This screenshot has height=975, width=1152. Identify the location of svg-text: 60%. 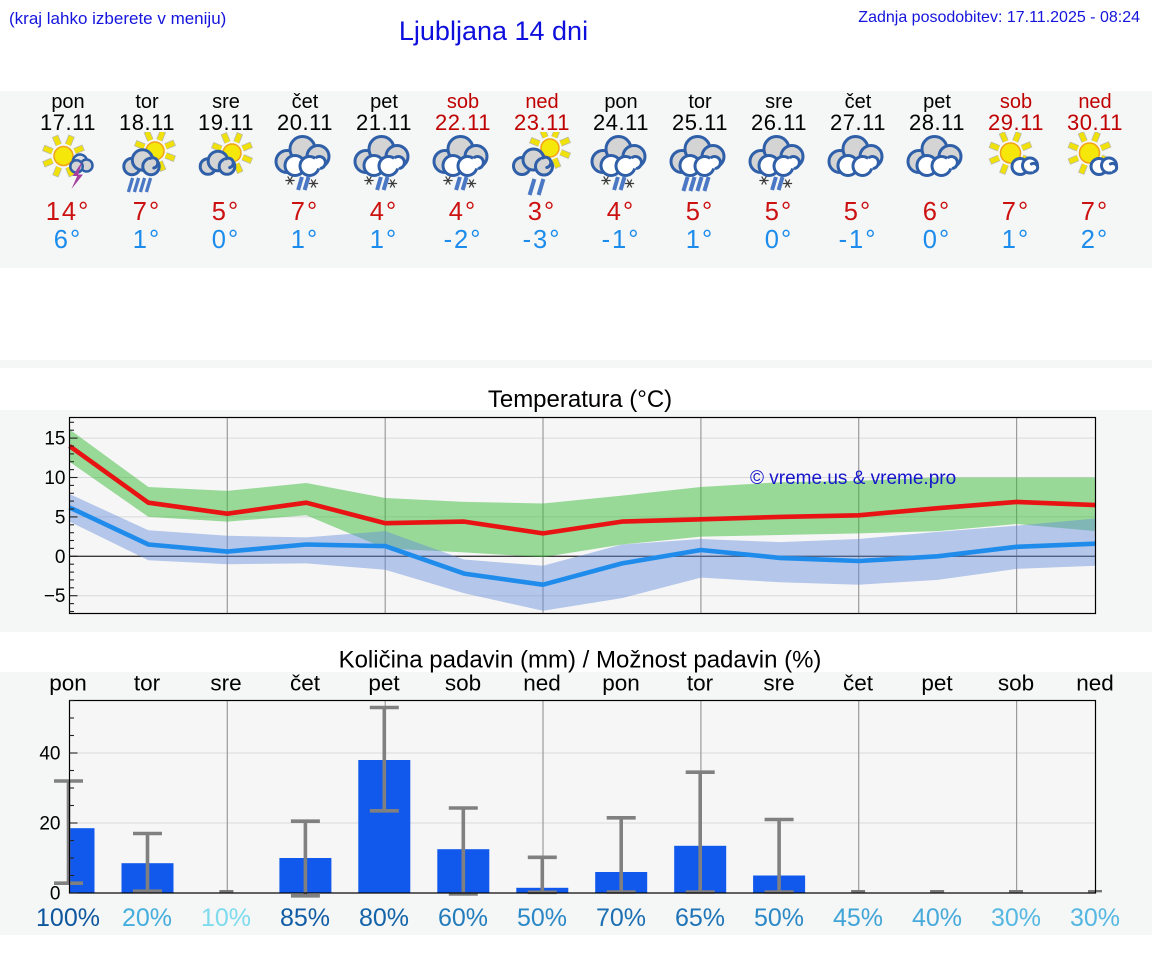
(463, 918).